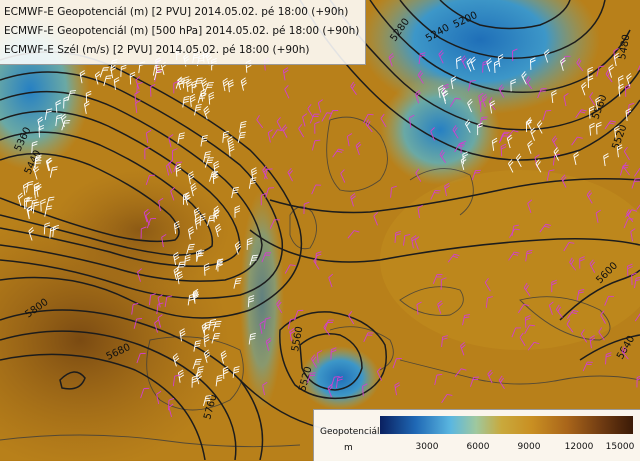 The height and width of the screenshot is (461, 640). I want to click on colorbar-tick: 6000, so click(478, 447).